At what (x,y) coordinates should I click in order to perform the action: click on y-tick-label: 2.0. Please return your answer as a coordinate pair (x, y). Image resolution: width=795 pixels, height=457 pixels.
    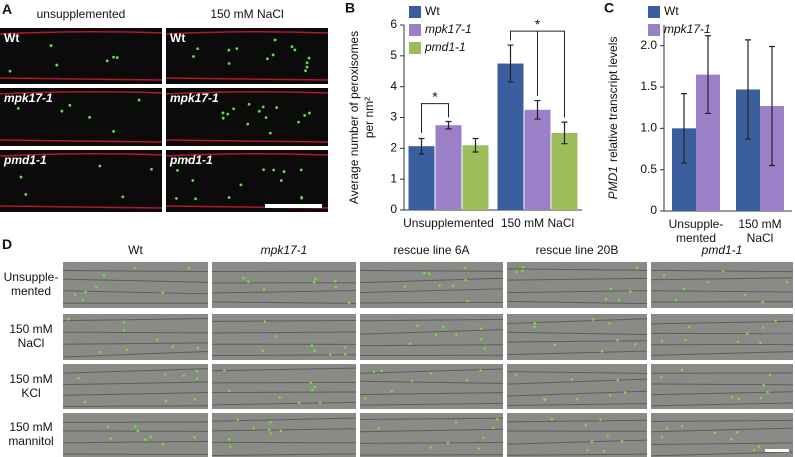
    Looking at the image, I should click on (648, 45).